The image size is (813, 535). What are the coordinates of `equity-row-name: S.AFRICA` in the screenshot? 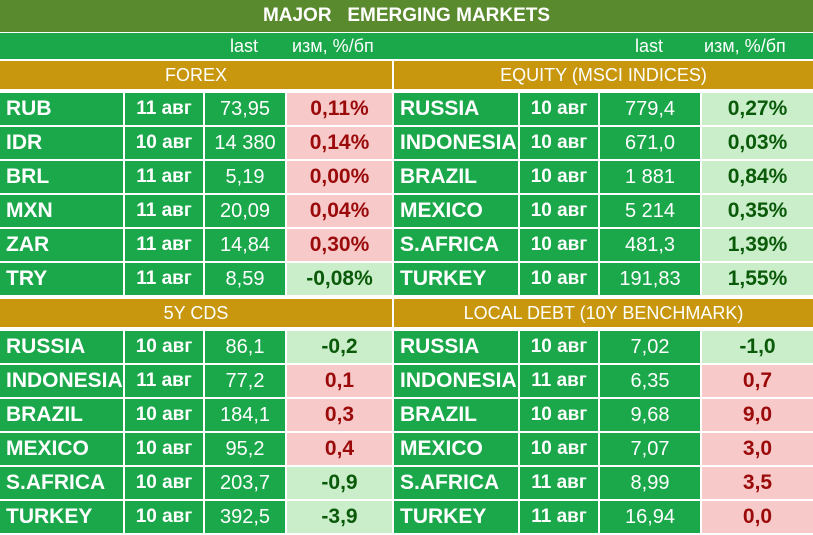 It's located at (456, 245).